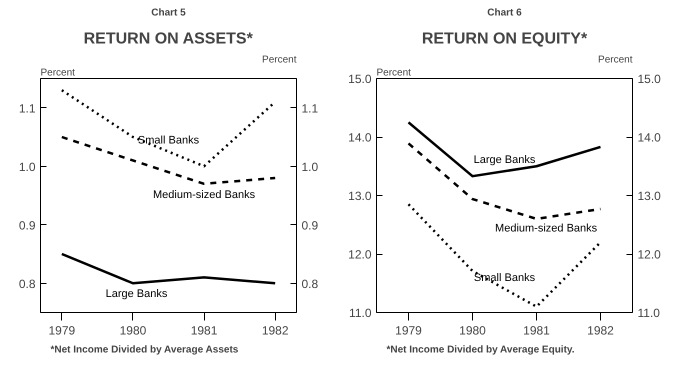 The width and height of the screenshot is (684, 370). I want to click on y-tick-label: 1.0, so click(27, 167).